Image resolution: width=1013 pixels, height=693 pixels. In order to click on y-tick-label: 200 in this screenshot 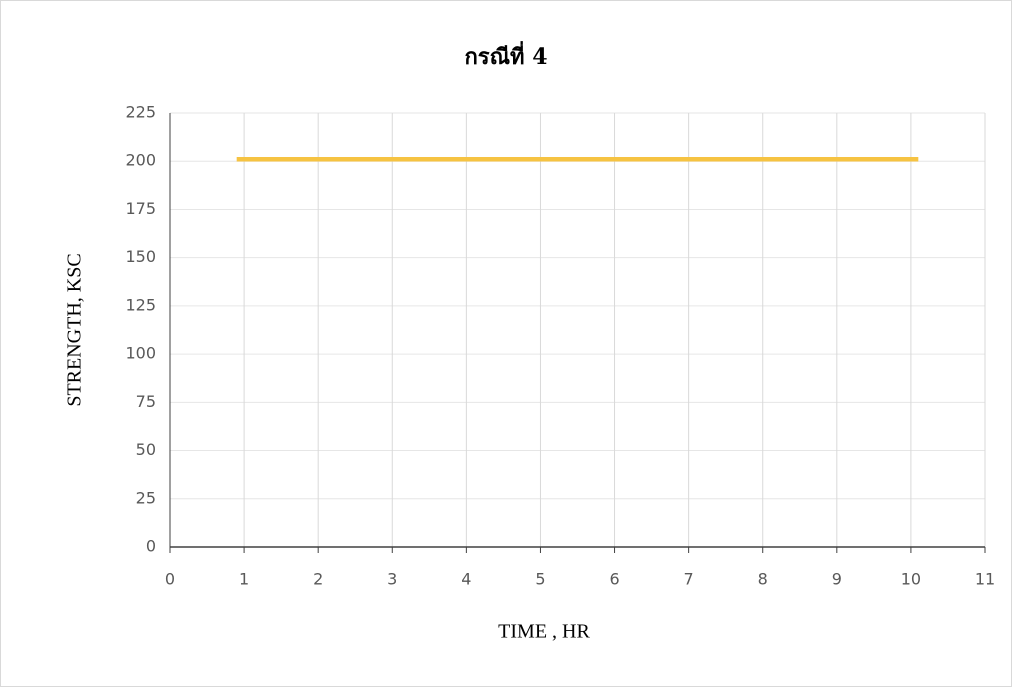, I will do `click(140, 160)`.